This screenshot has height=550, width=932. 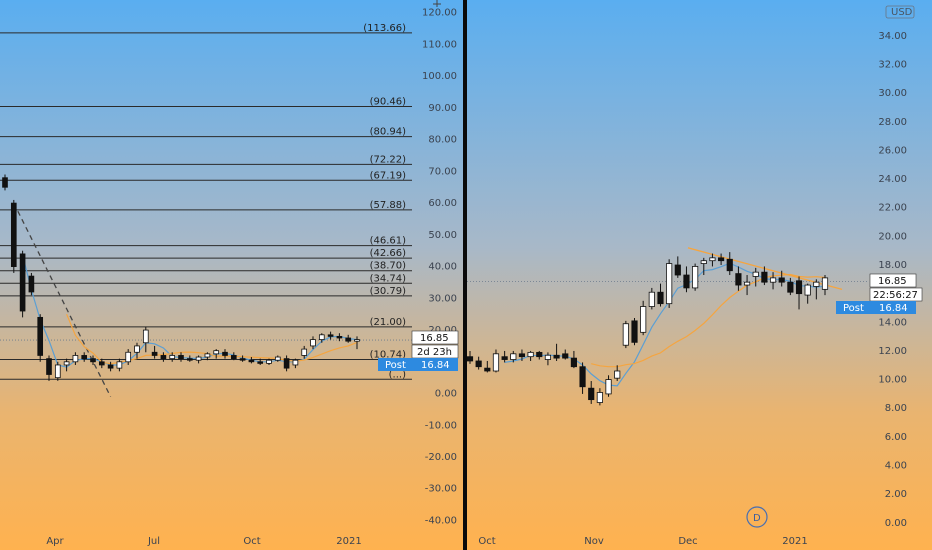 I want to click on right-ma-orange, so click(x=708, y=320).